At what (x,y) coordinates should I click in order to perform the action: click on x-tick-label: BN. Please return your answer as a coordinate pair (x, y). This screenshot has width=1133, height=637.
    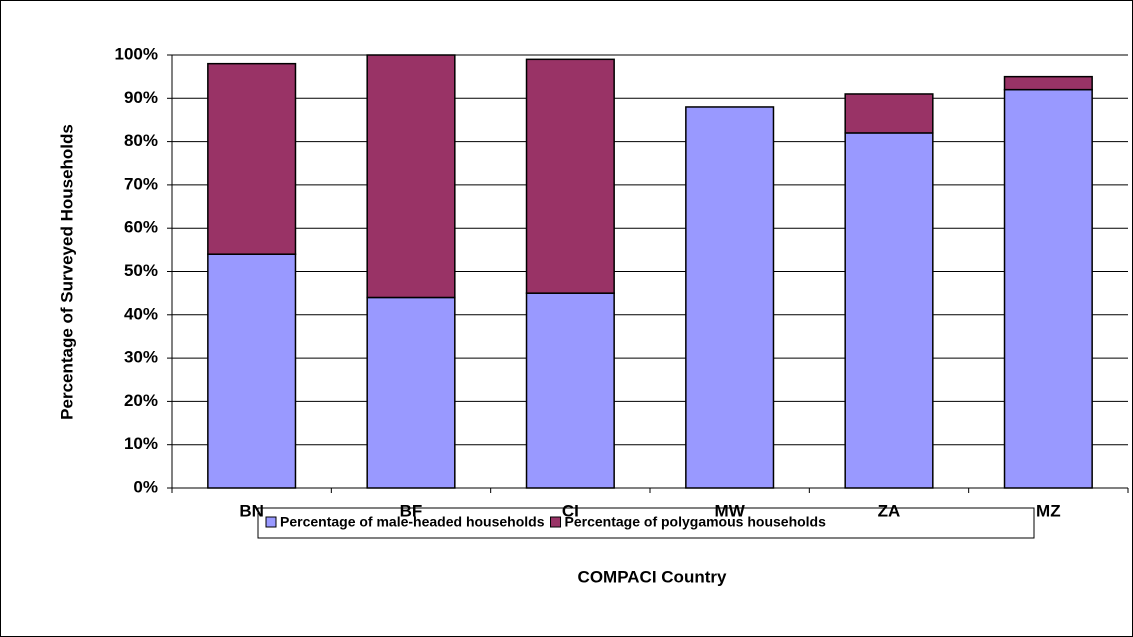
    Looking at the image, I should click on (251, 510).